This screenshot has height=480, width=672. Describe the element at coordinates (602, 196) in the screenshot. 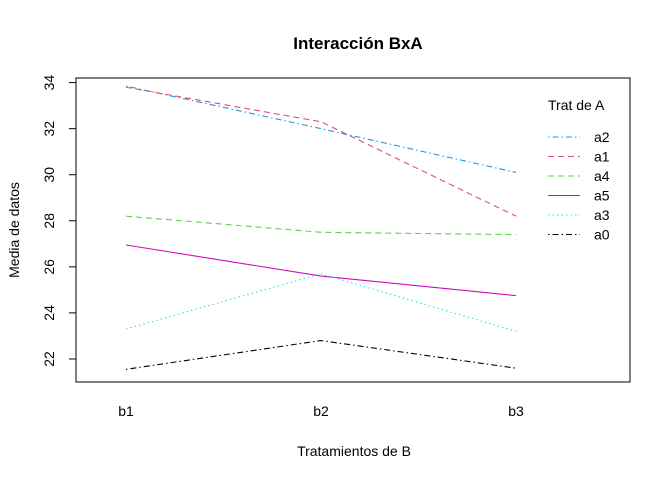

I see `legend-label-a5: a5` at that location.